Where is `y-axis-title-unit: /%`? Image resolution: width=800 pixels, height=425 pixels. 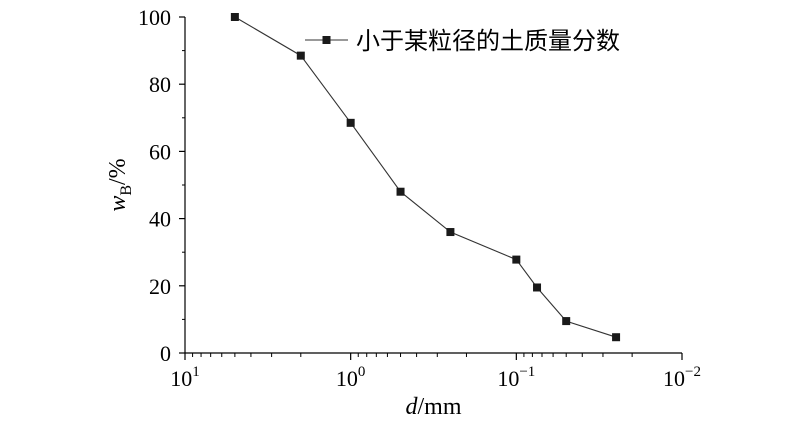
y-axis-title-unit: /% is located at coordinates (118, 171).